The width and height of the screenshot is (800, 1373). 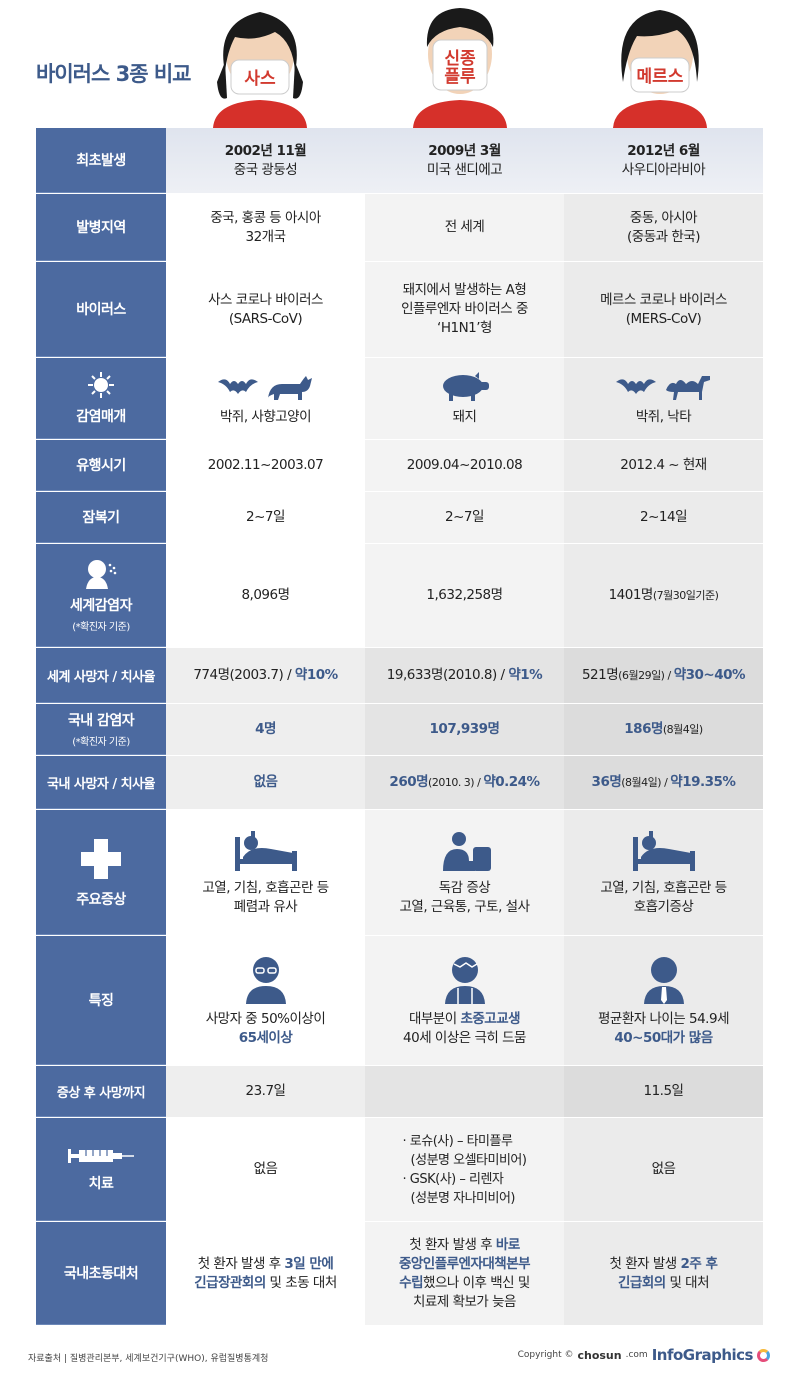 What do you see at coordinates (663, 1091) in the screenshot?
I see `cell-text: 11.5일` at bounding box center [663, 1091].